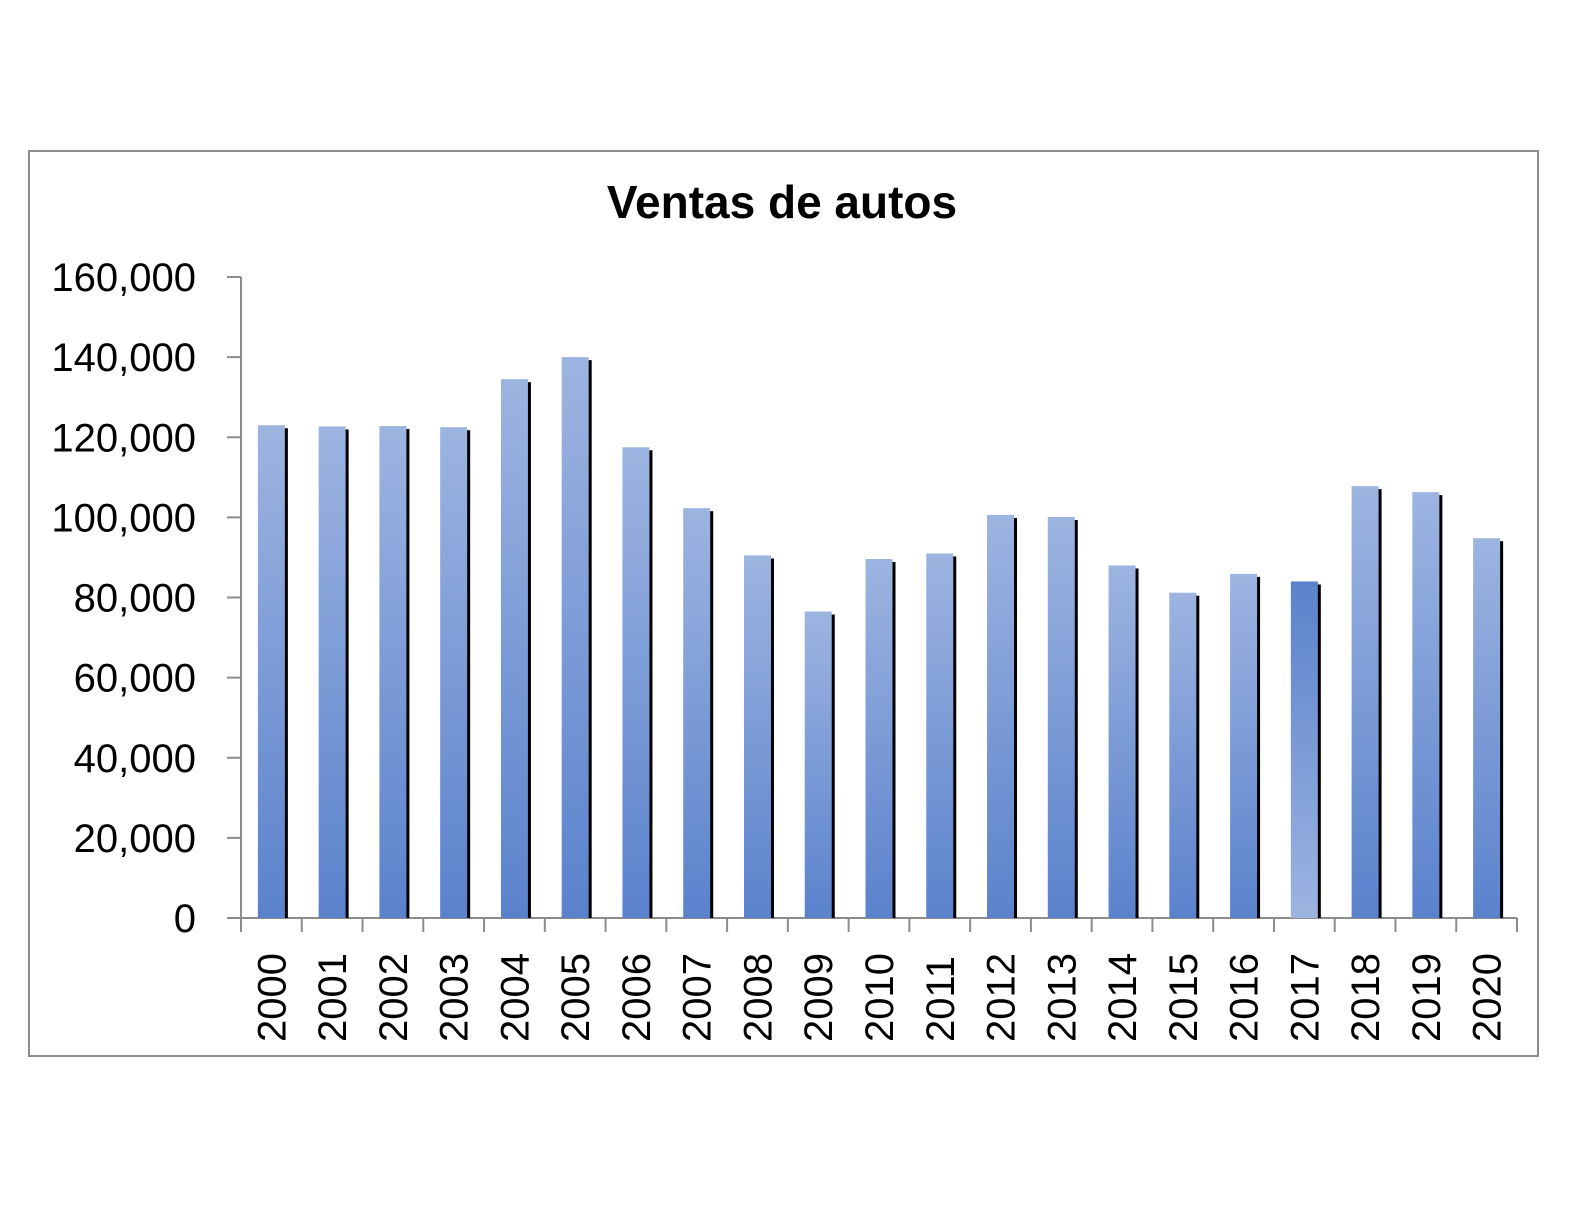  I want to click on y-tick-label: 60,000, so click(135, 679).